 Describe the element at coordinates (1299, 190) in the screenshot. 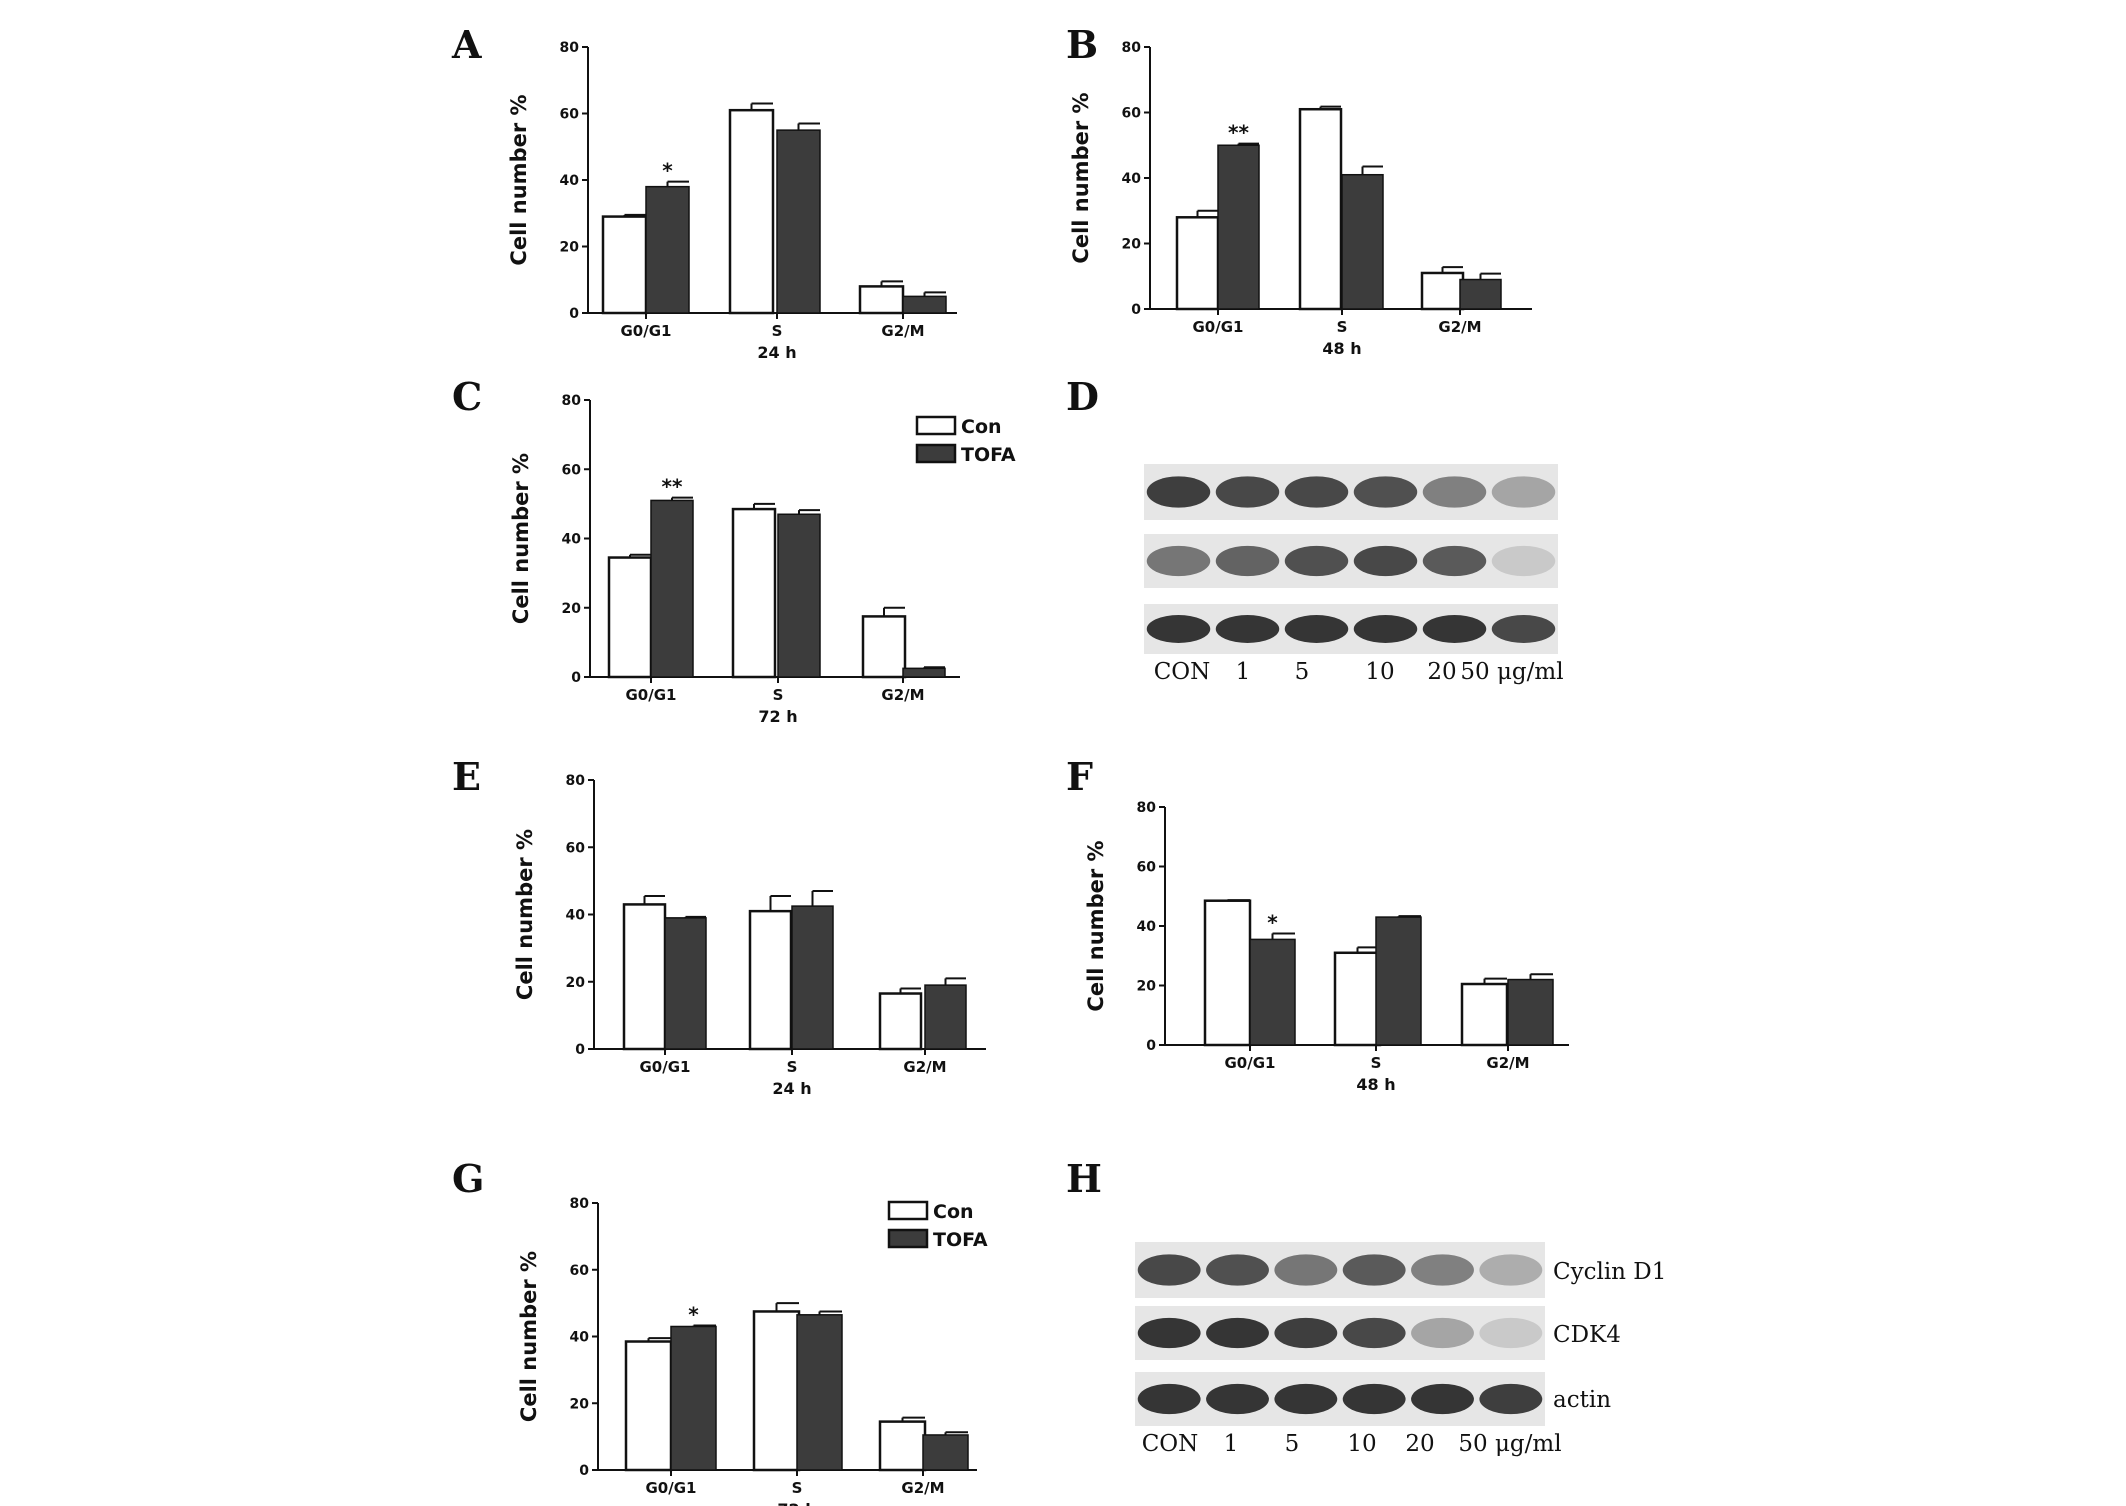

I see `panel-b-chart: B Cell number % 0 20 40 60 80 G0/G1 S G2/M 48 h **` at that location.